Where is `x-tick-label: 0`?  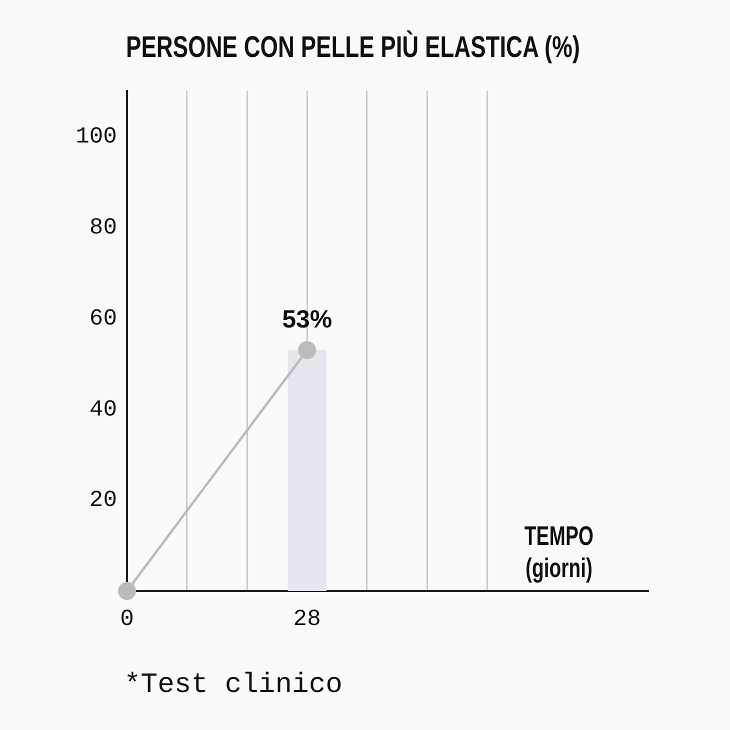
x-tick-label: 0 is located at coordinates (127, 619).